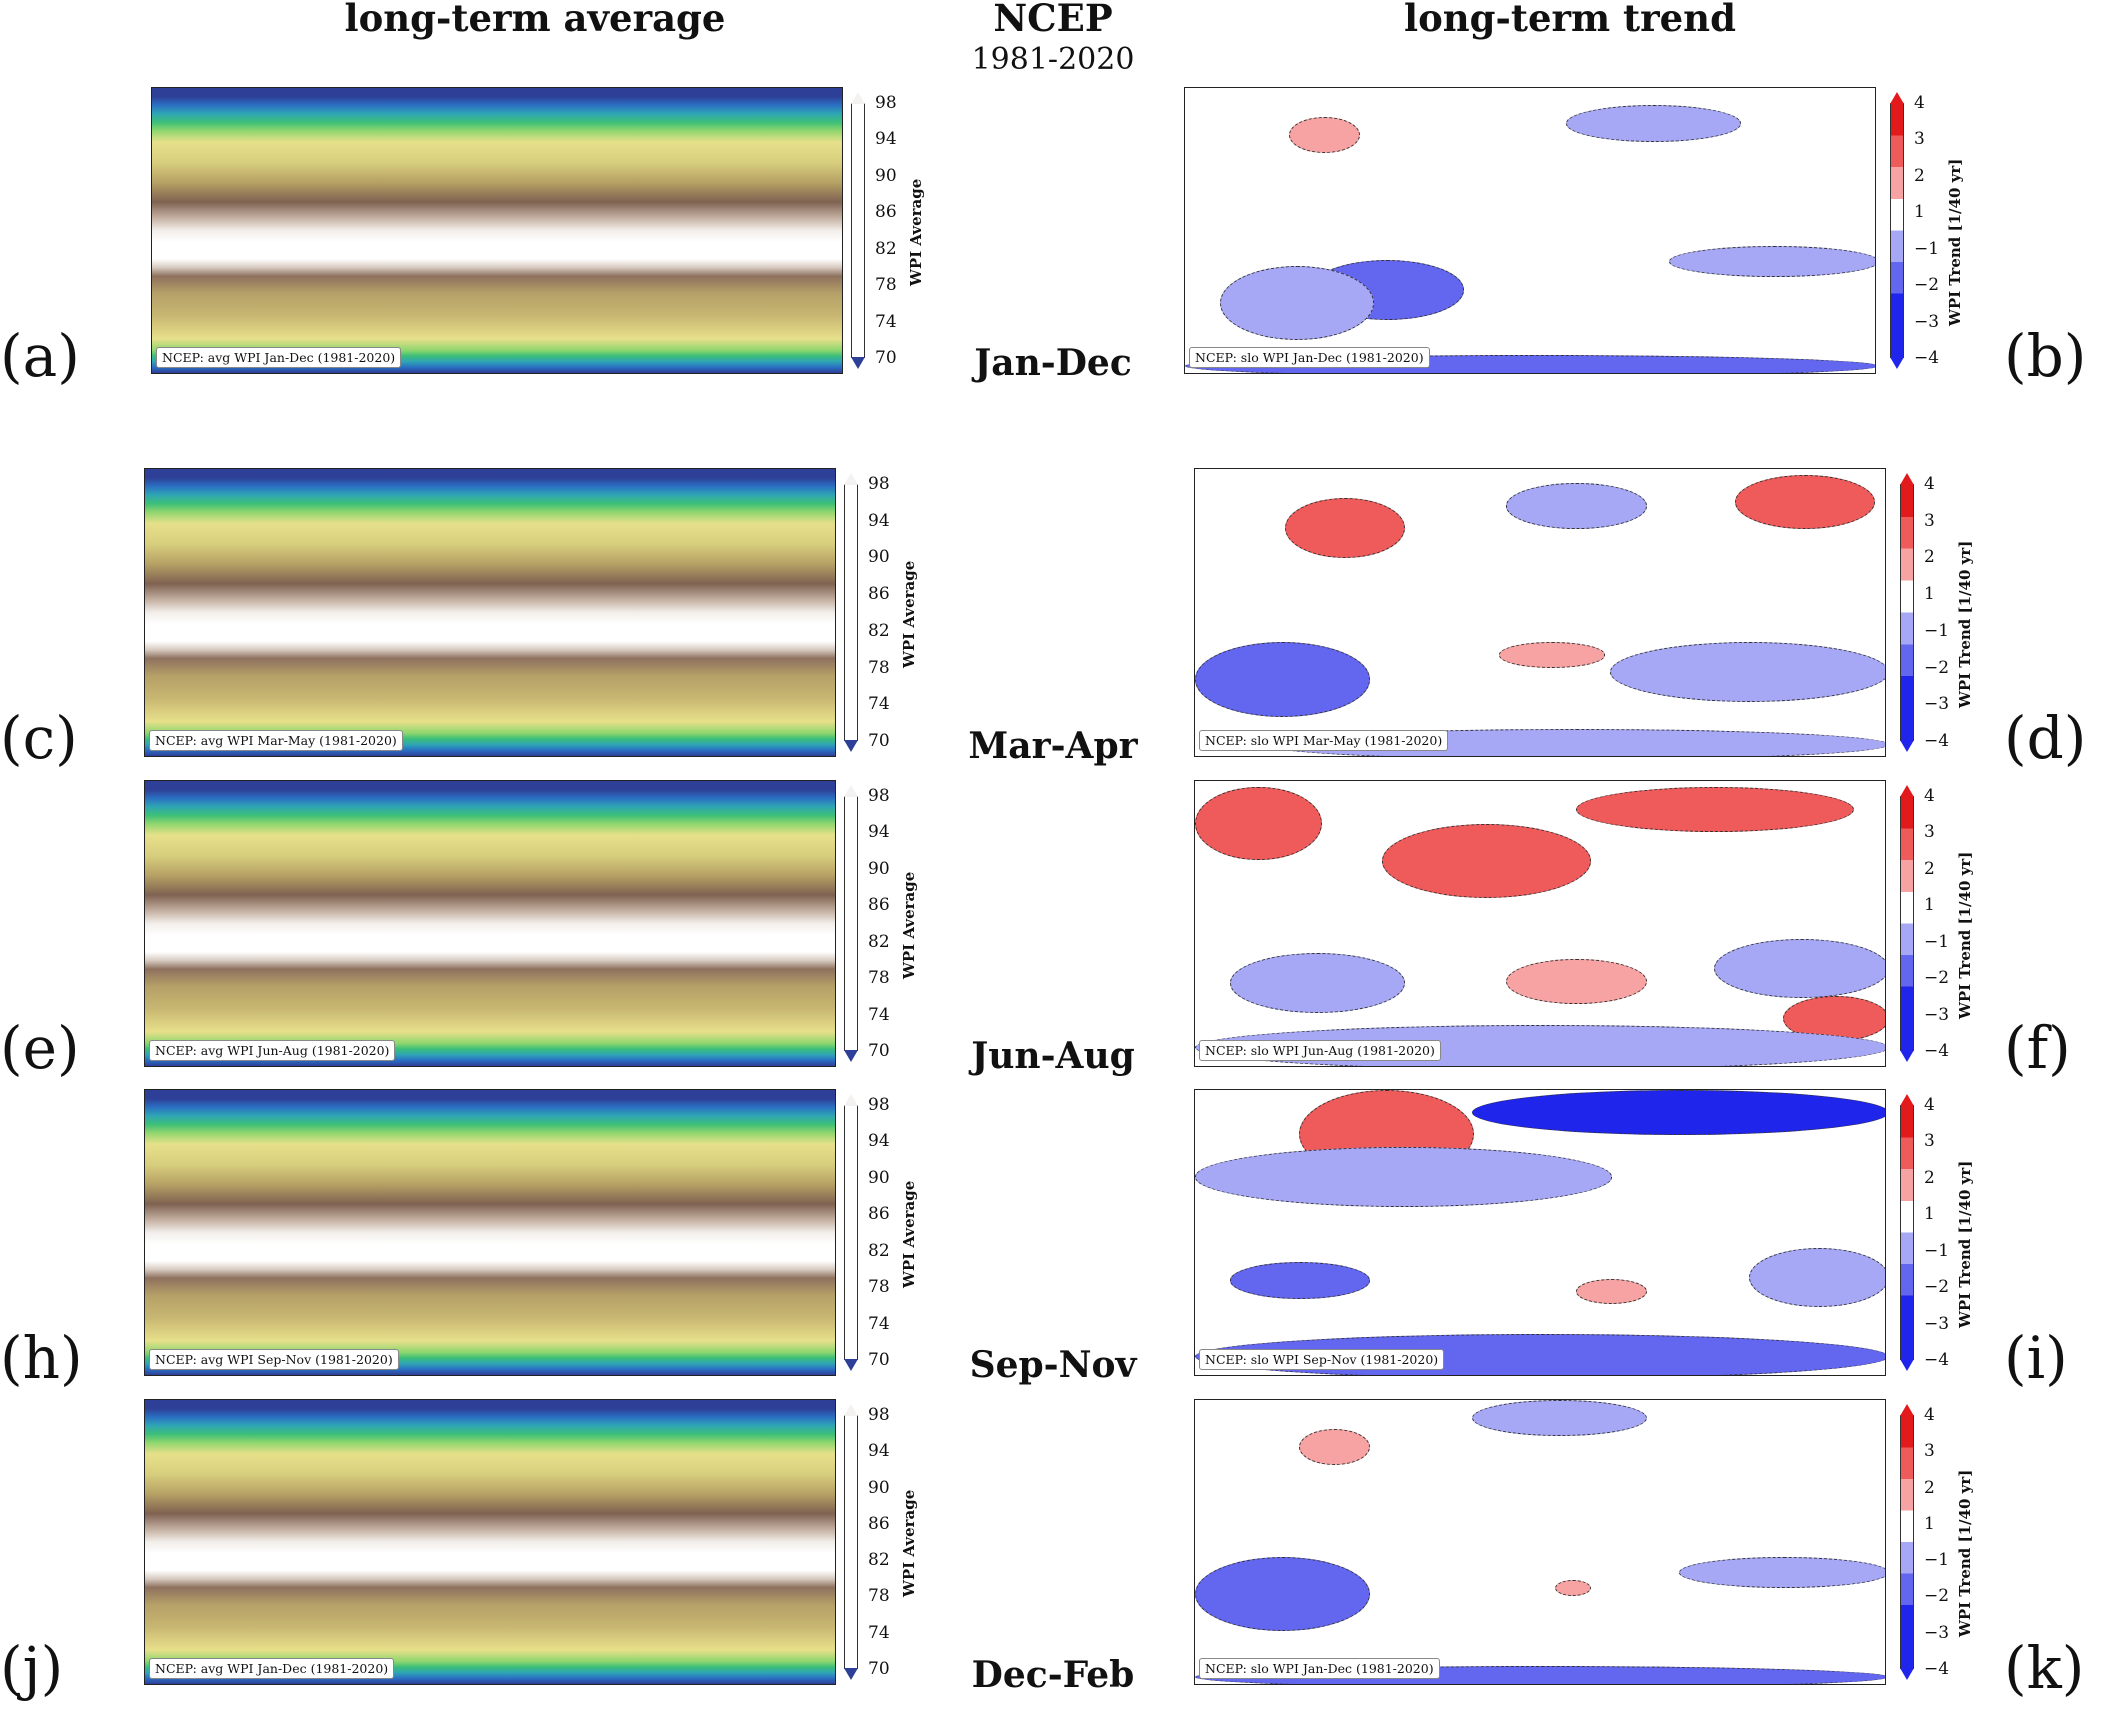 The image size is (2109, 1710). I want to click on season-label: Jan-Dec, so click(1053, 363).